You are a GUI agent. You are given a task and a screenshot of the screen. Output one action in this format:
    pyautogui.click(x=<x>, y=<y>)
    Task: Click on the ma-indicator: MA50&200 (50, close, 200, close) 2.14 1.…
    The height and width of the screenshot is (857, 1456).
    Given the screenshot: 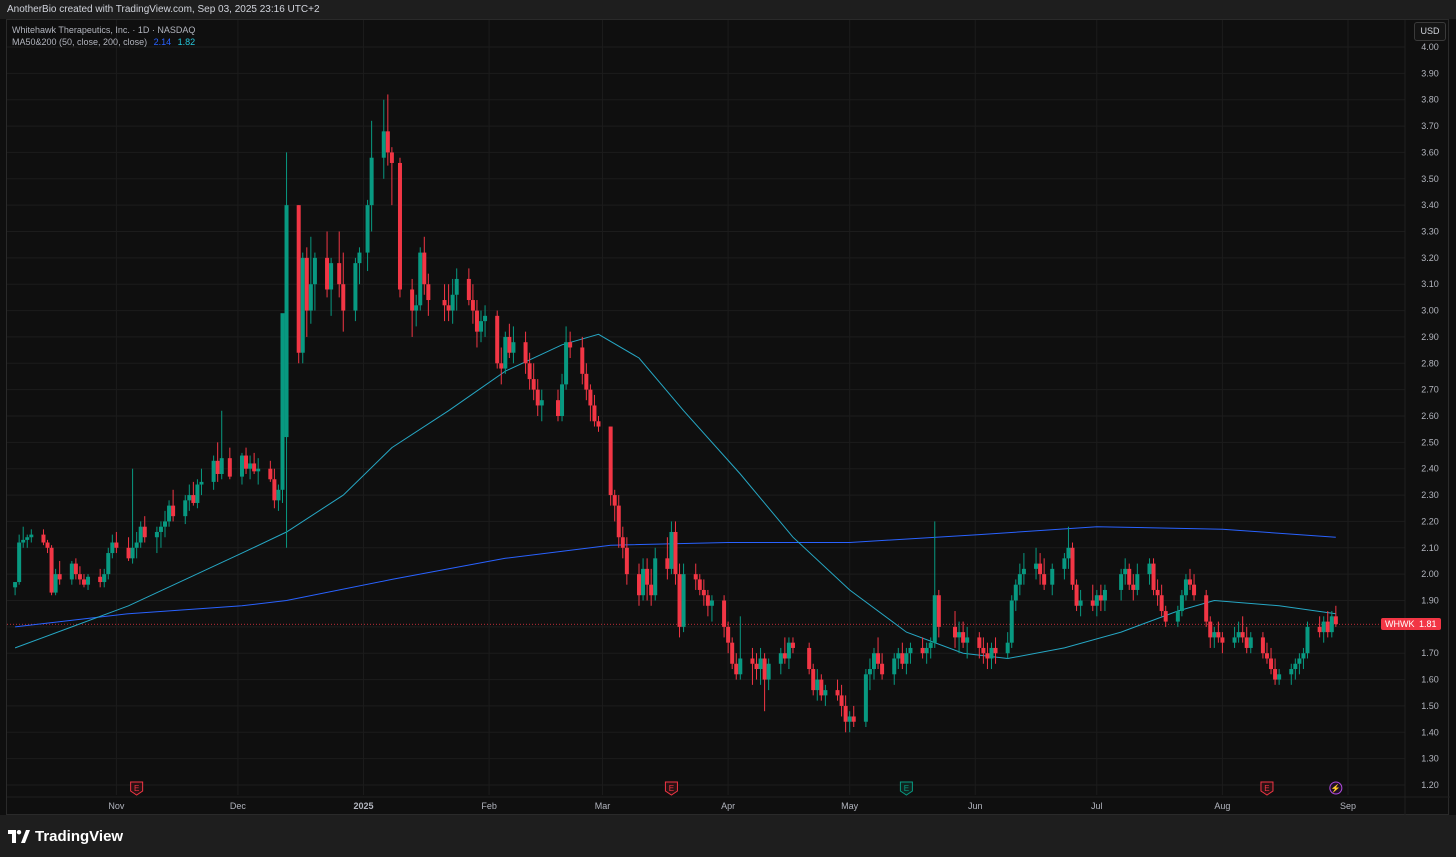 What is the action you would take?
    pyautogui.click(x=103, y=42)
    